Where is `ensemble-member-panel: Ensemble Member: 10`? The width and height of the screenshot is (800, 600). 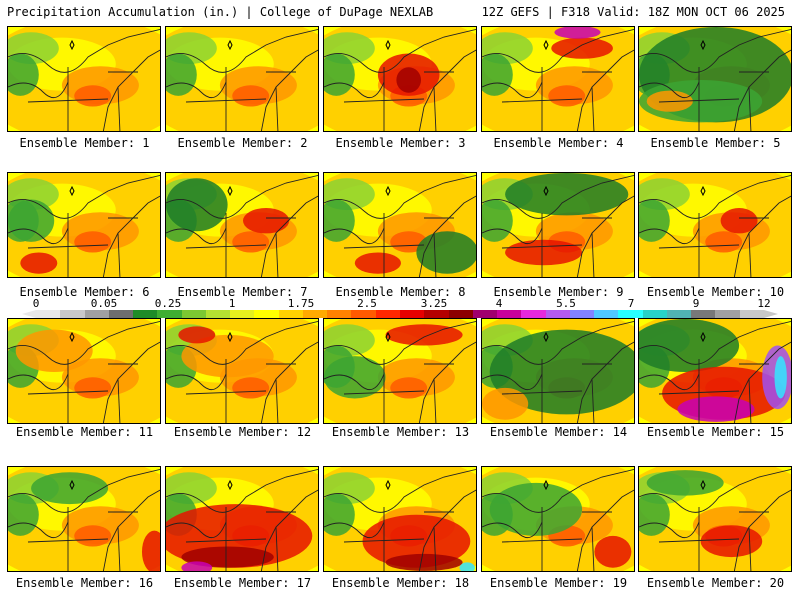 ensemble-member-panel: Ensemble Member: 10 is located at coordinates (715, 235).